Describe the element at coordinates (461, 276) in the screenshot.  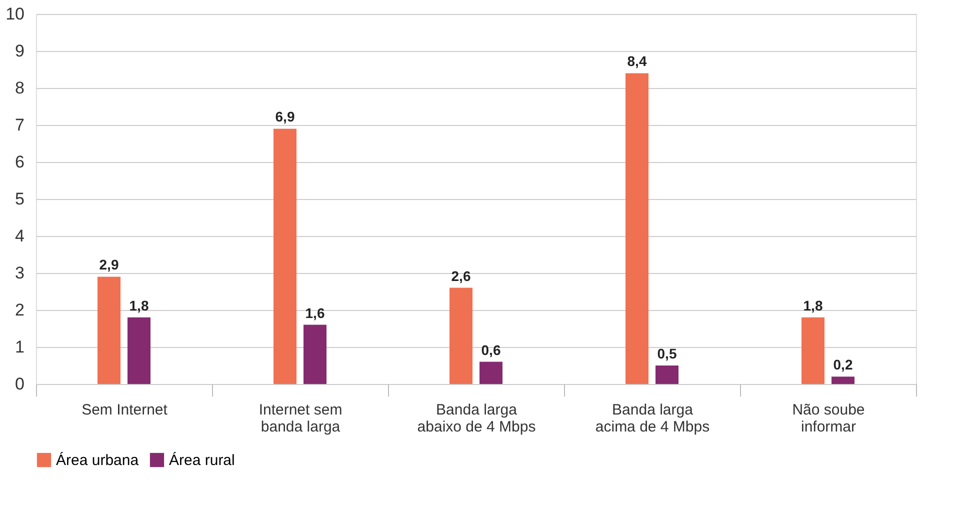
I see `data-label: 2,6` at that location.